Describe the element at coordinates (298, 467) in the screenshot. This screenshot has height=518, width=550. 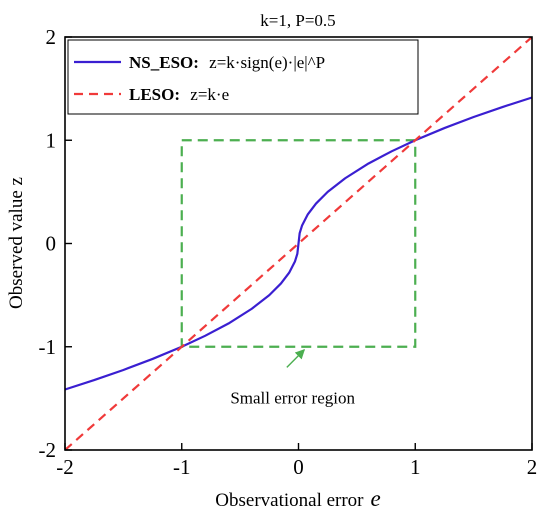
I see `x-tick-label: 0` at that location.